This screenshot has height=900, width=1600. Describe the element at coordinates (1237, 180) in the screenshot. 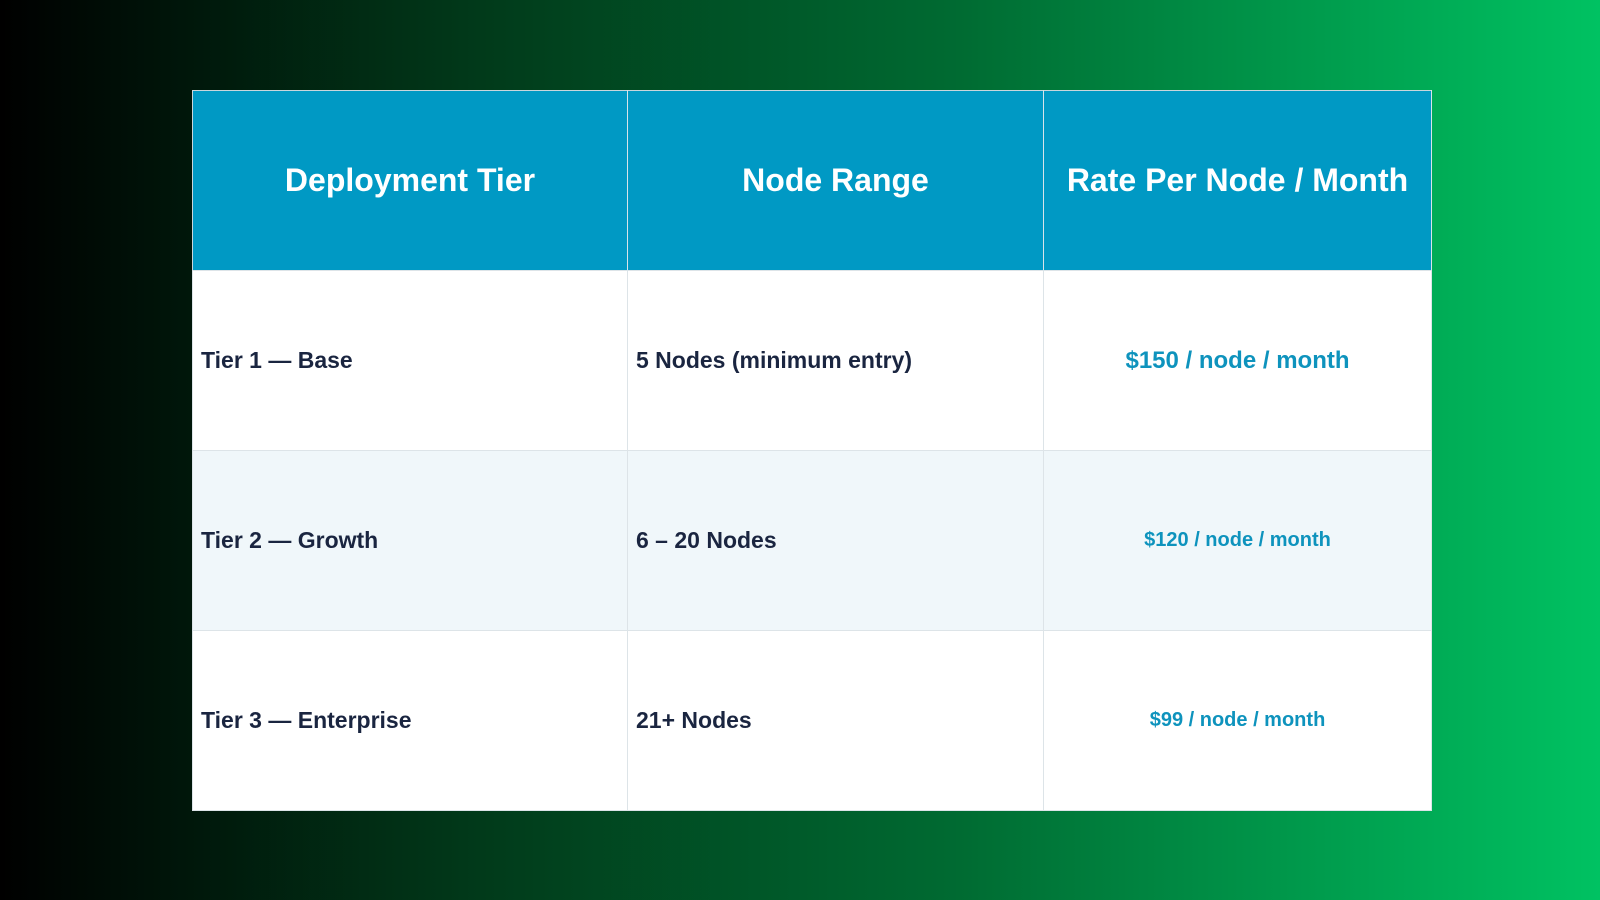

I see `header-cell: Rate Per Node / Month` at that location.